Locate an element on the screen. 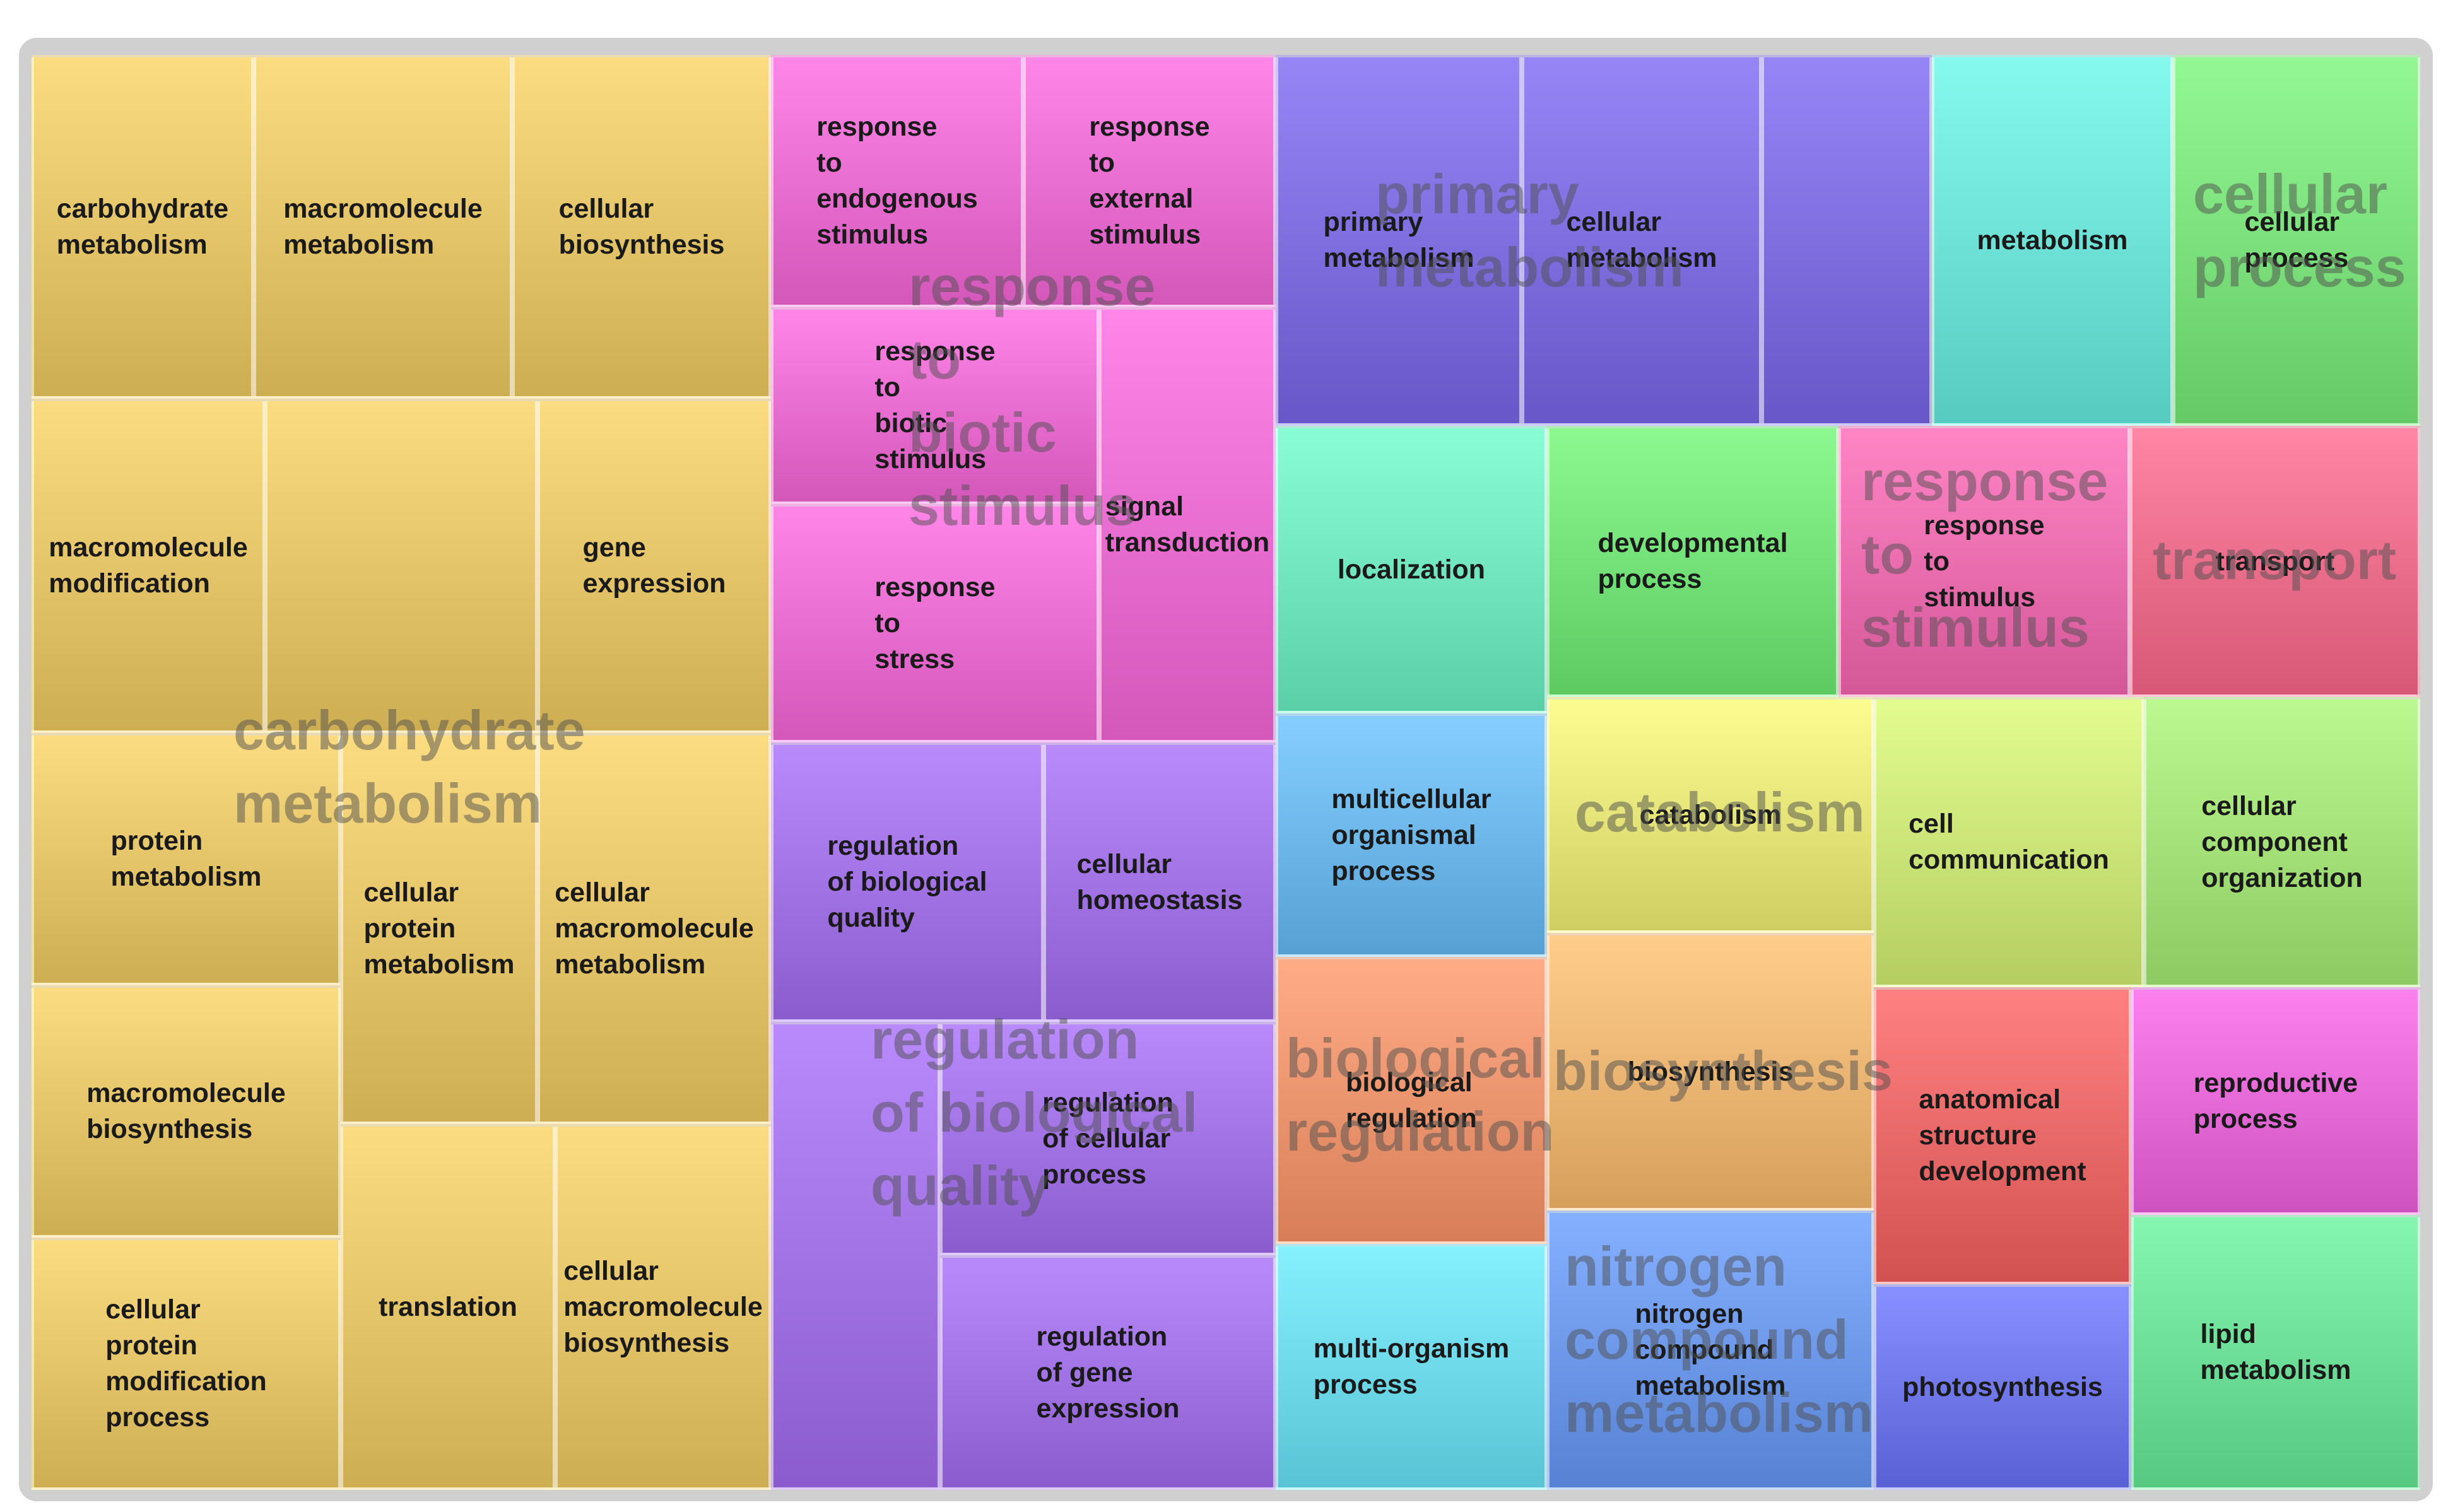  tile-label: response to biotic stimulus is located at coordinates (935, 405).